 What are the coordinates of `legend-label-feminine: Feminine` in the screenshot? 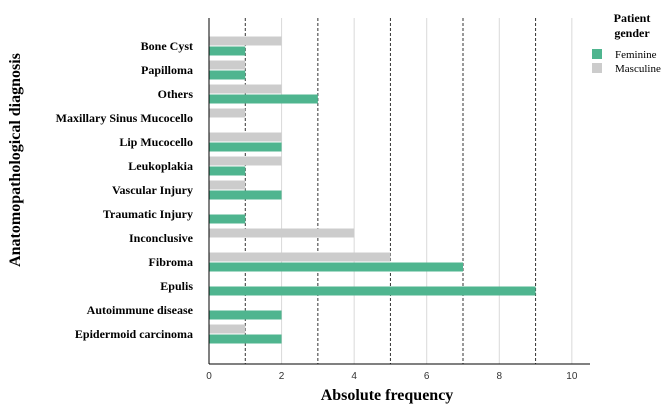 It's located at (636, 55).